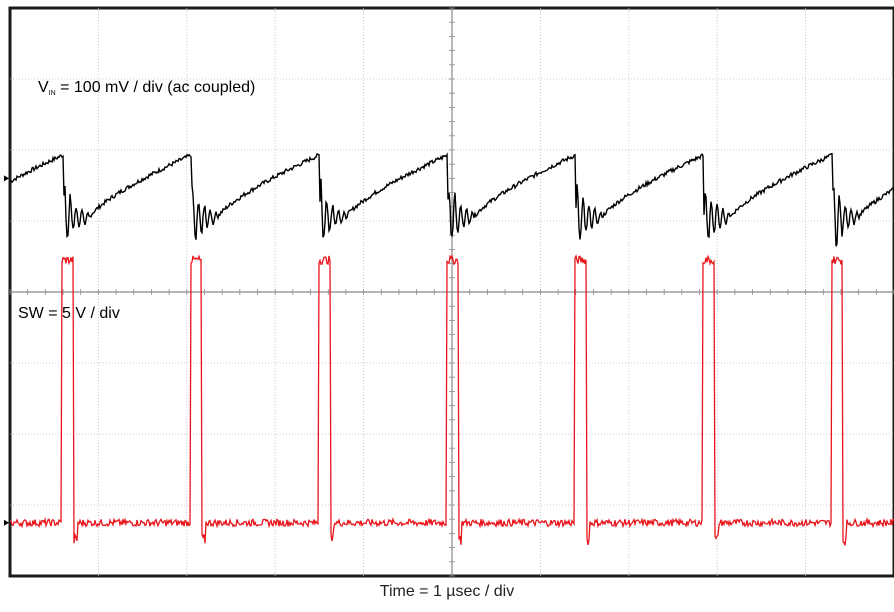 The image size is (894, 612). What do you see at coordinates (69, 313) in the screenshot?
I see `sw-label: SW = 5 V / div` at bounding box center [69, 313].